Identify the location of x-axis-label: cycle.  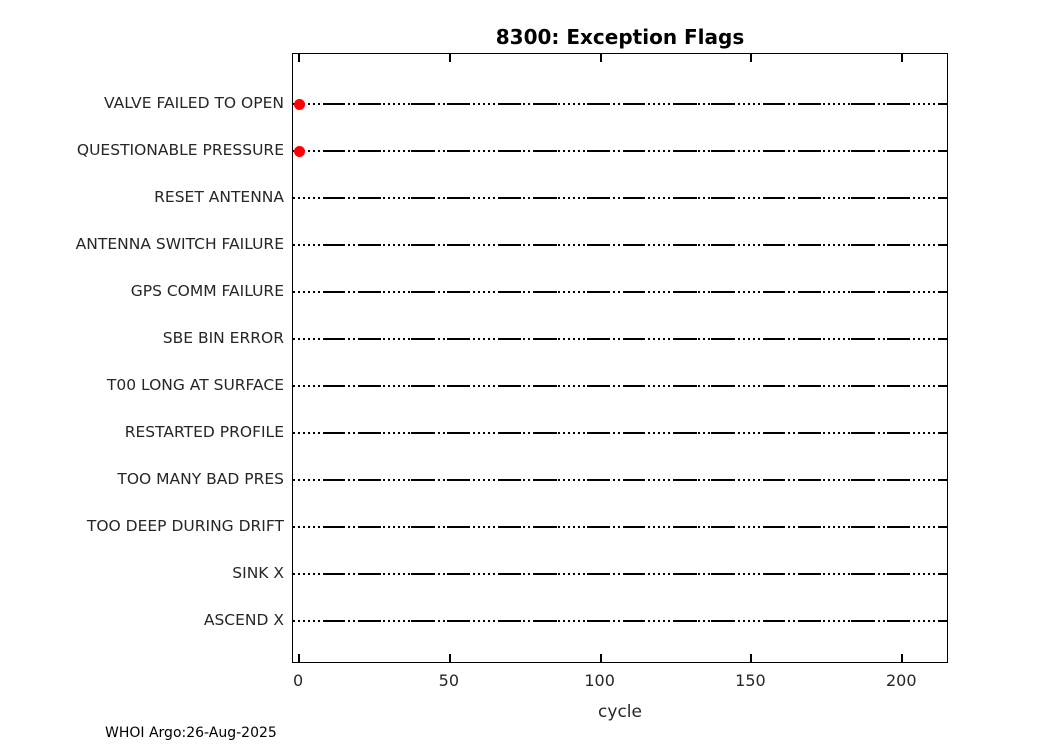
(620, 712).